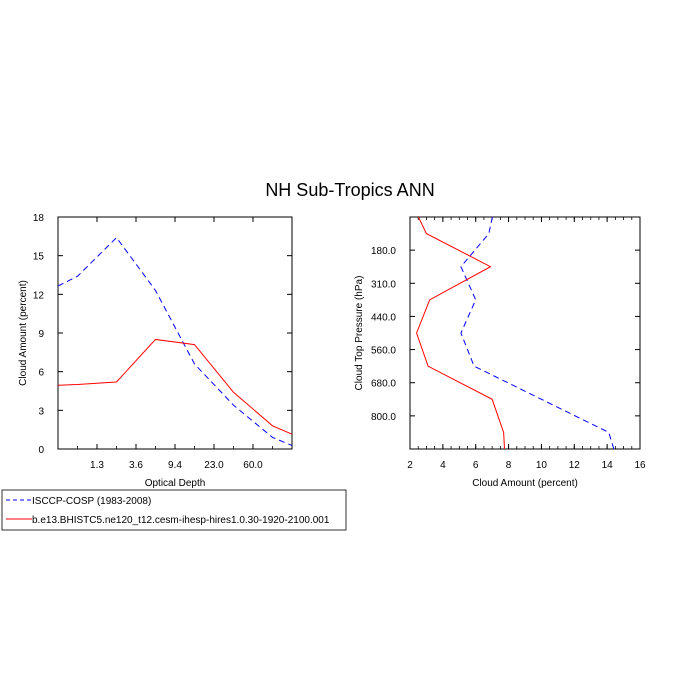 The width and height of the screenshot is (700, 700). I want to click on right-plot-frame, so click(525, 333).